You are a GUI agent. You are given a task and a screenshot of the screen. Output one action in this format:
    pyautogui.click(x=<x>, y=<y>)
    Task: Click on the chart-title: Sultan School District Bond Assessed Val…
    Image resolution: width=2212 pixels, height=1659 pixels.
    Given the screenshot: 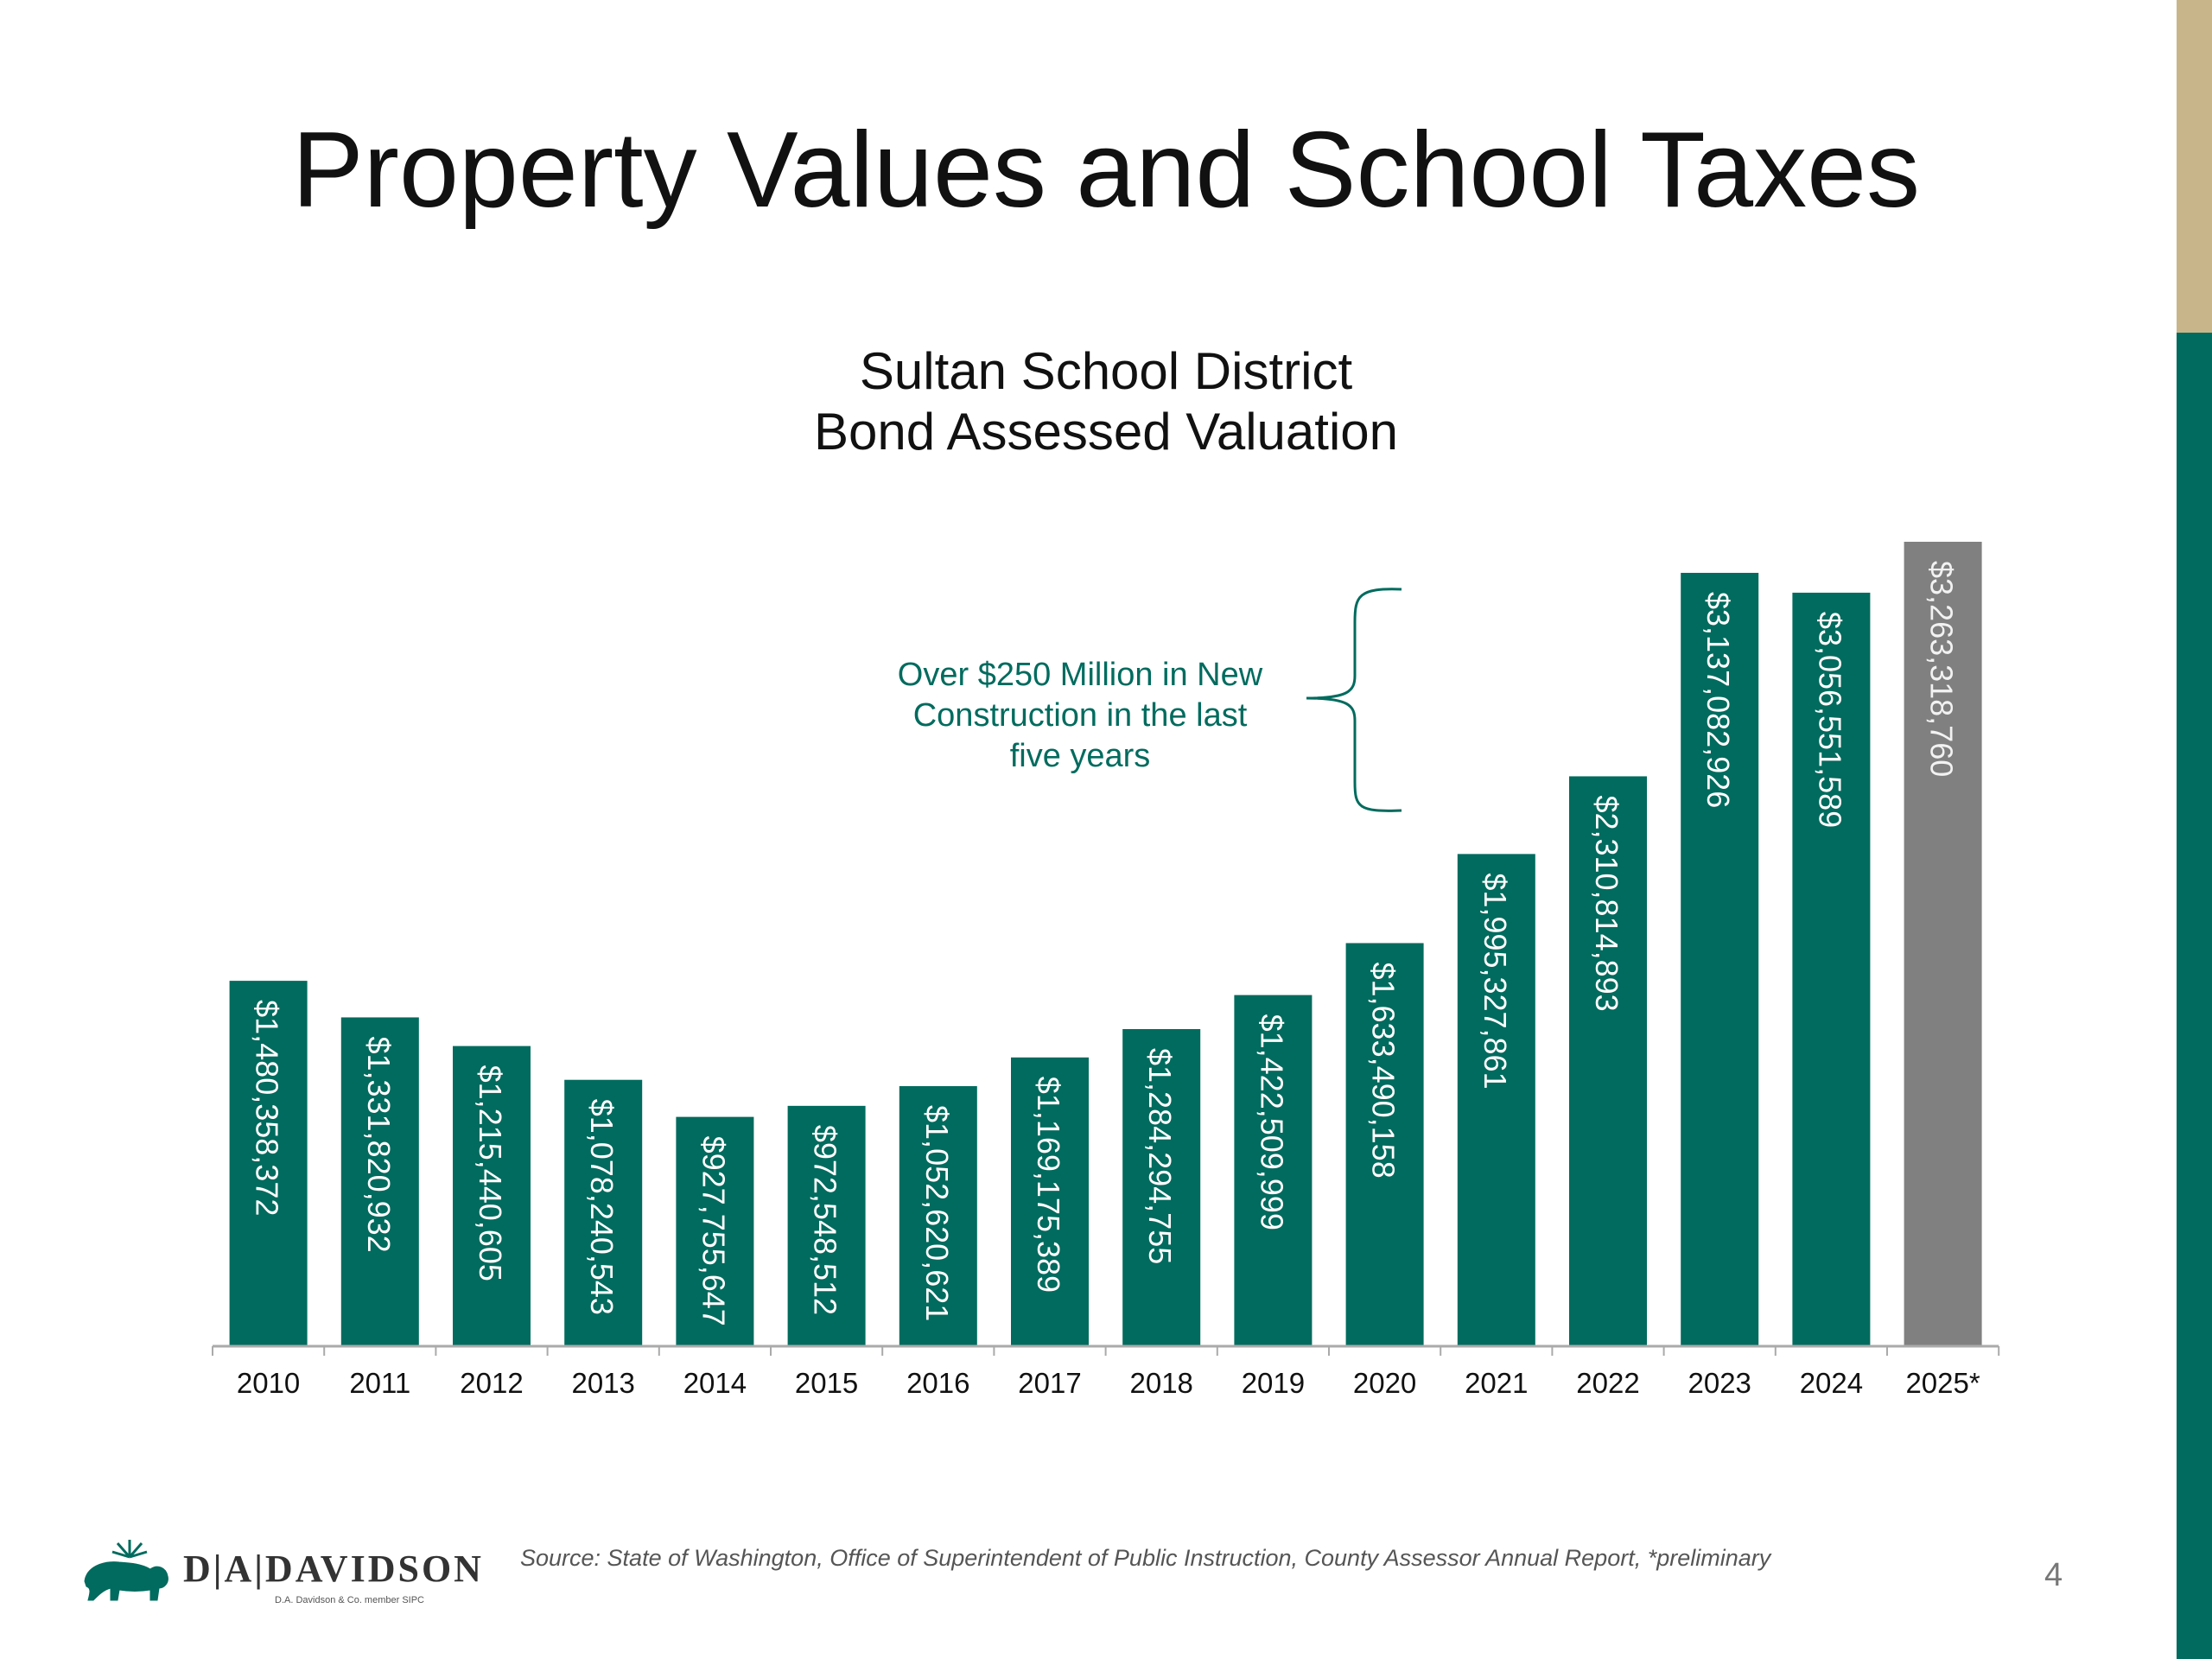 What is the action you would take?
    pyautogui.click(x=1106, y=401)
    